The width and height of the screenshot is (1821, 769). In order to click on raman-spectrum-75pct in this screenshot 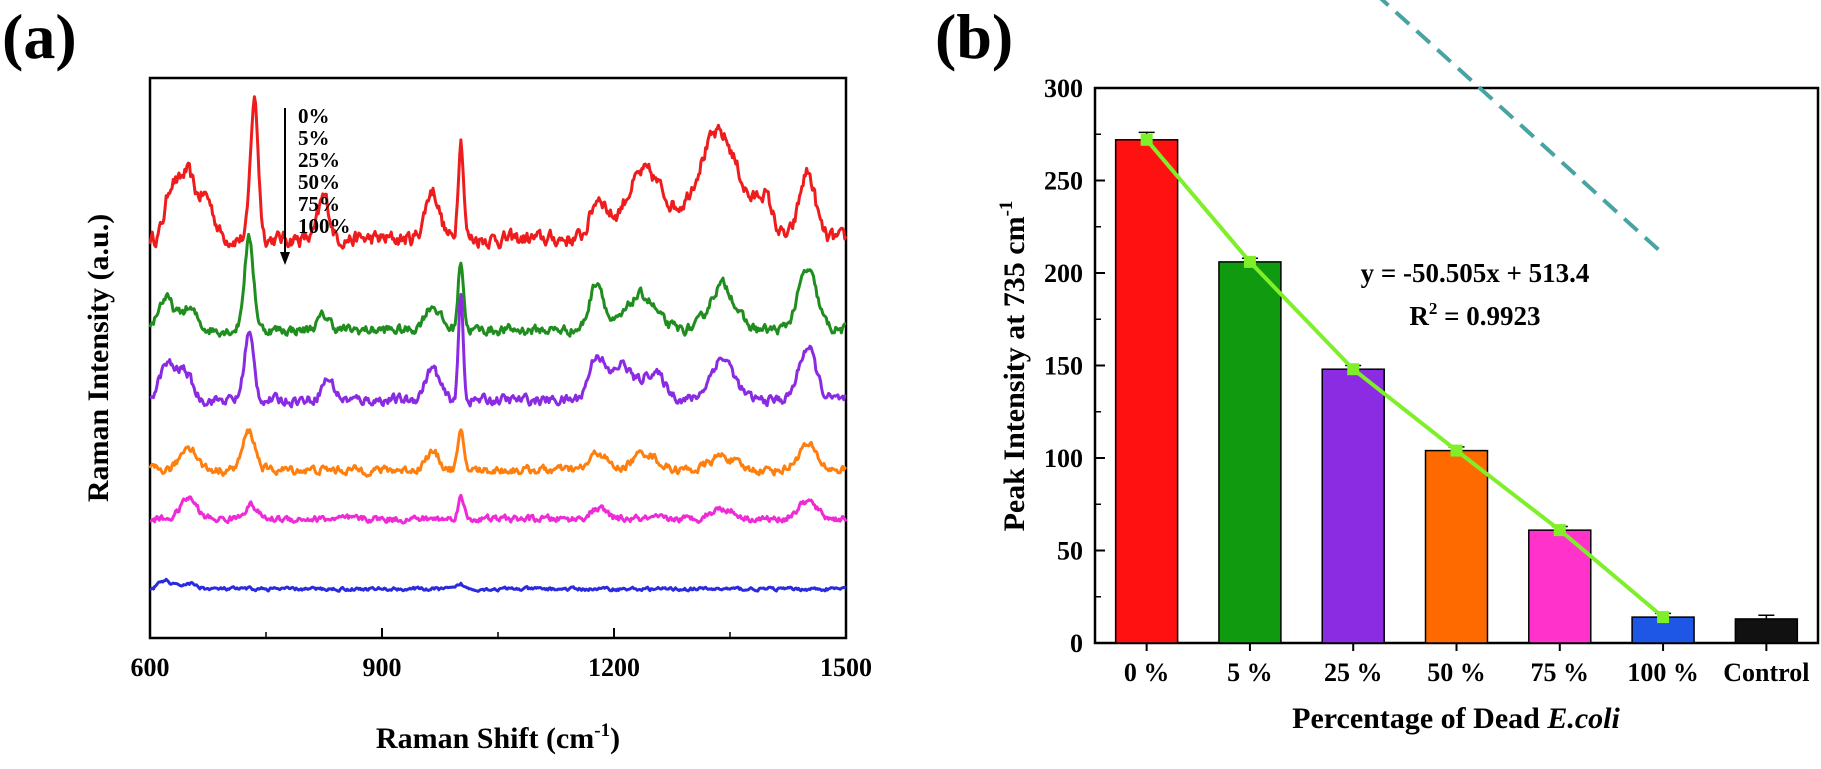, I will do `click(498, 509)`.